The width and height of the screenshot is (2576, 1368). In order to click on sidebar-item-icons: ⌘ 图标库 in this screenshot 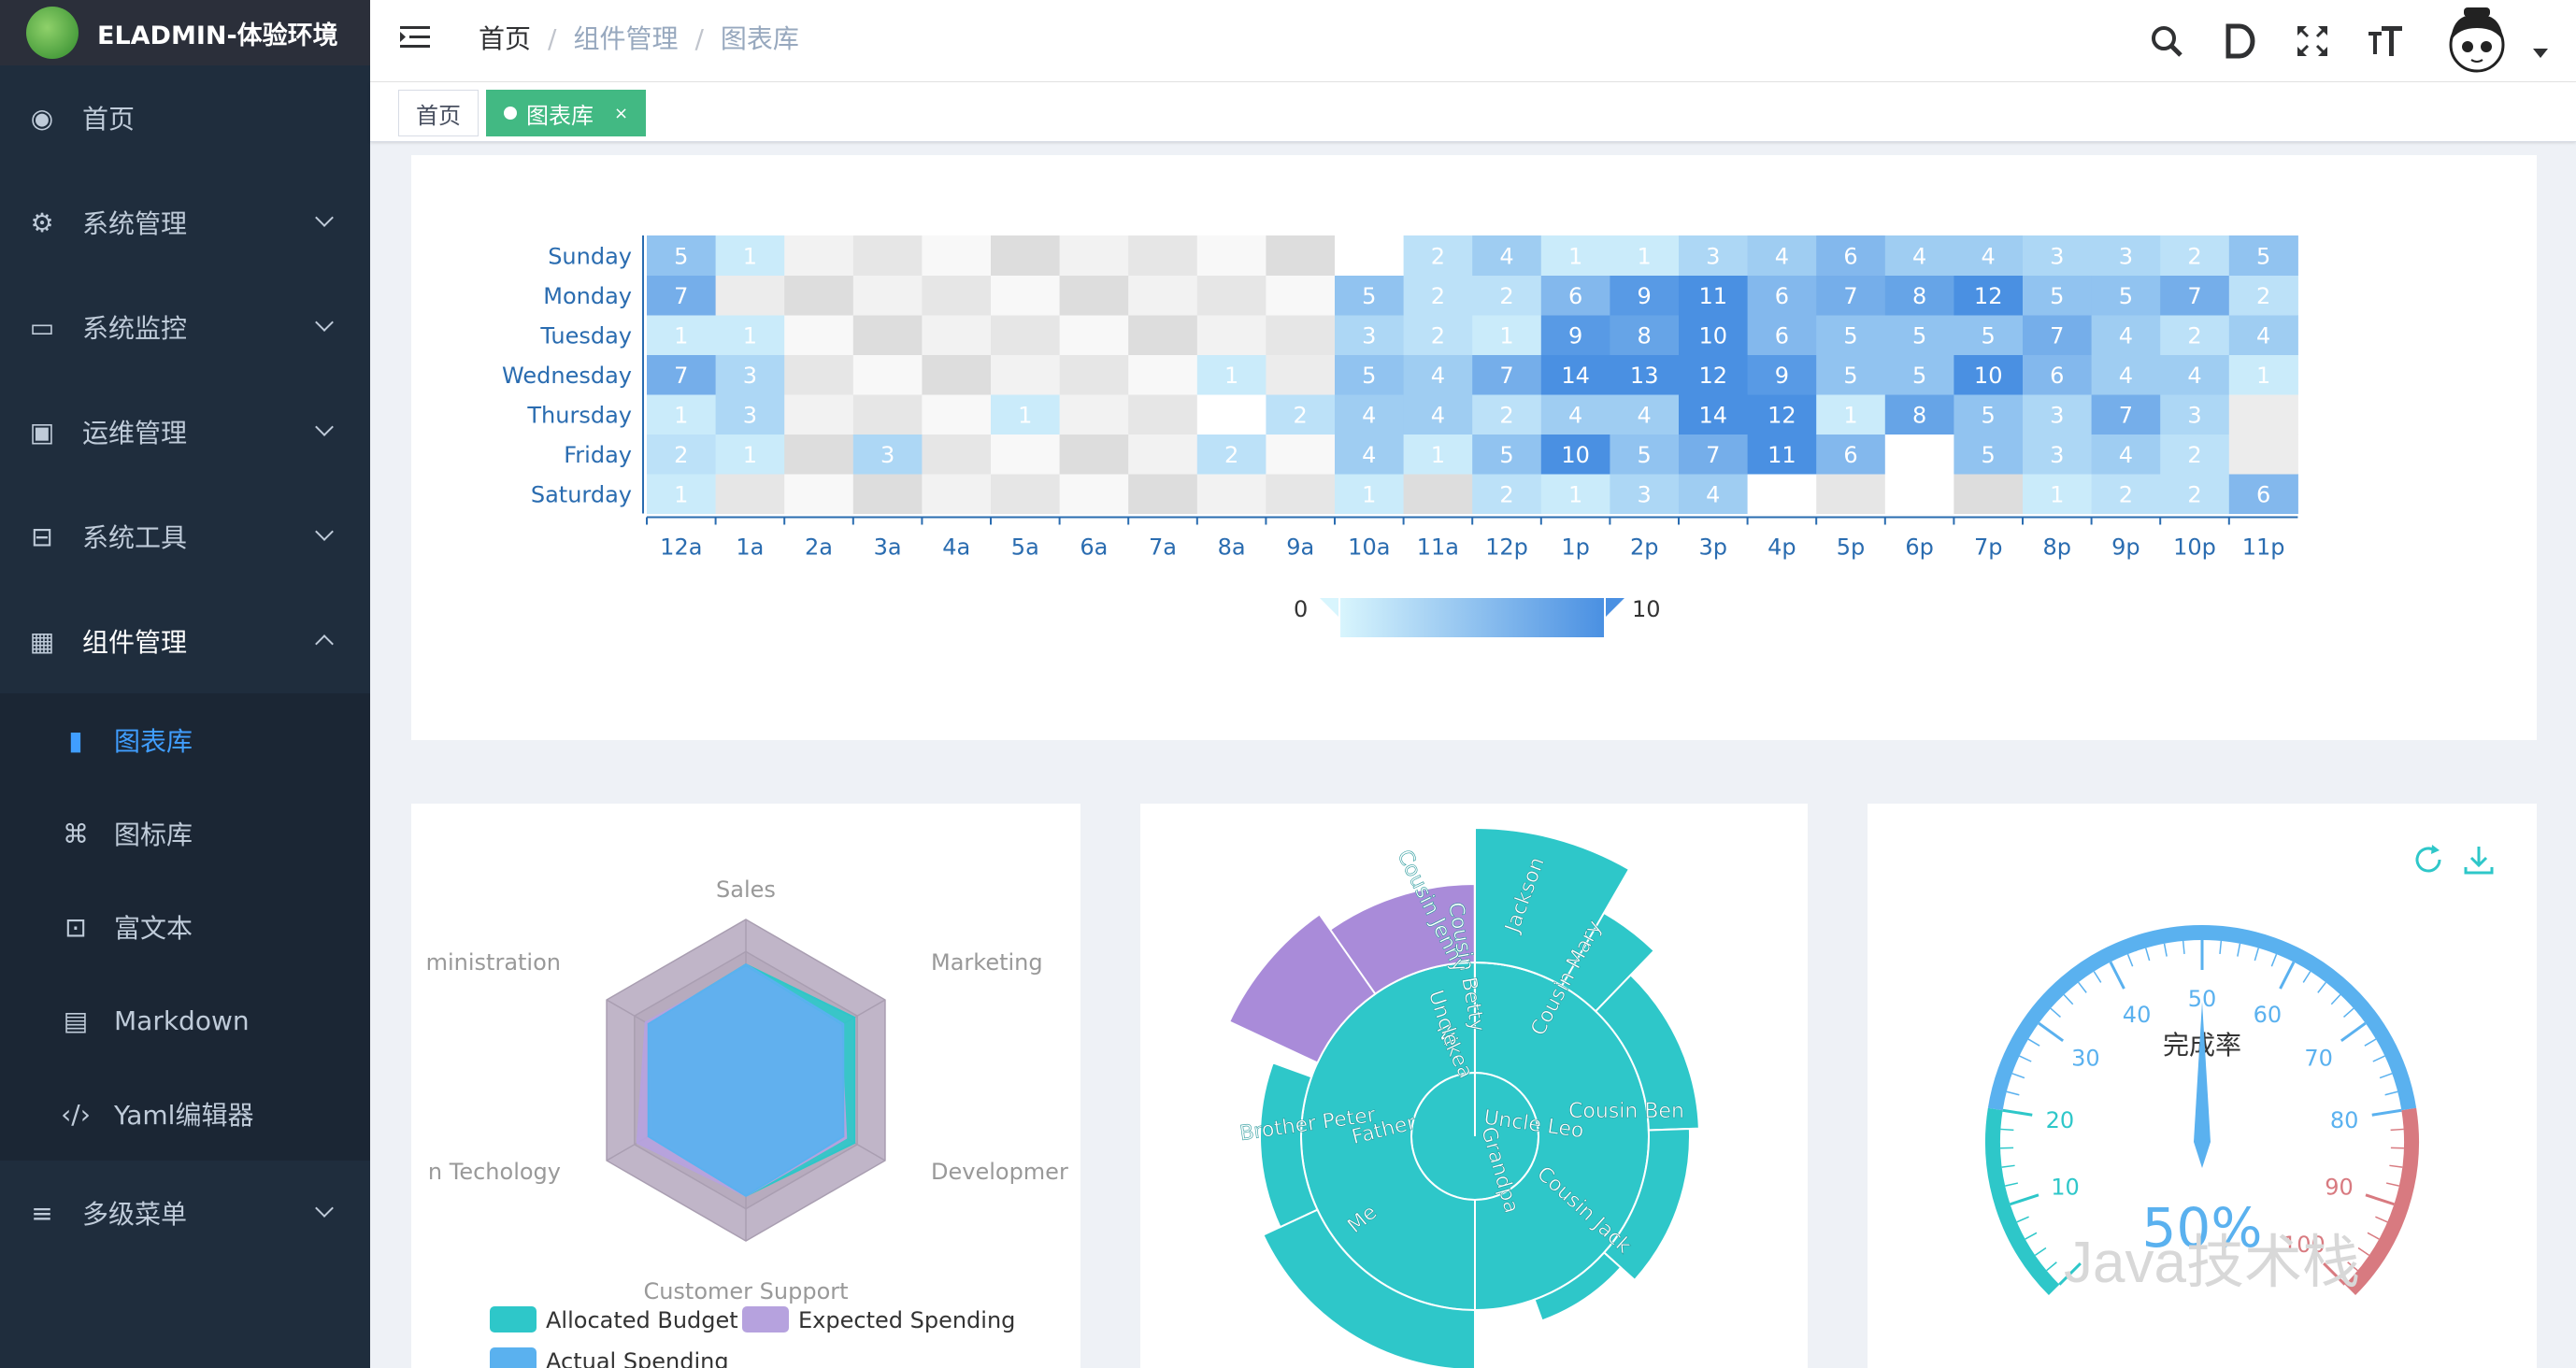, I will do `click(185, 833)`.